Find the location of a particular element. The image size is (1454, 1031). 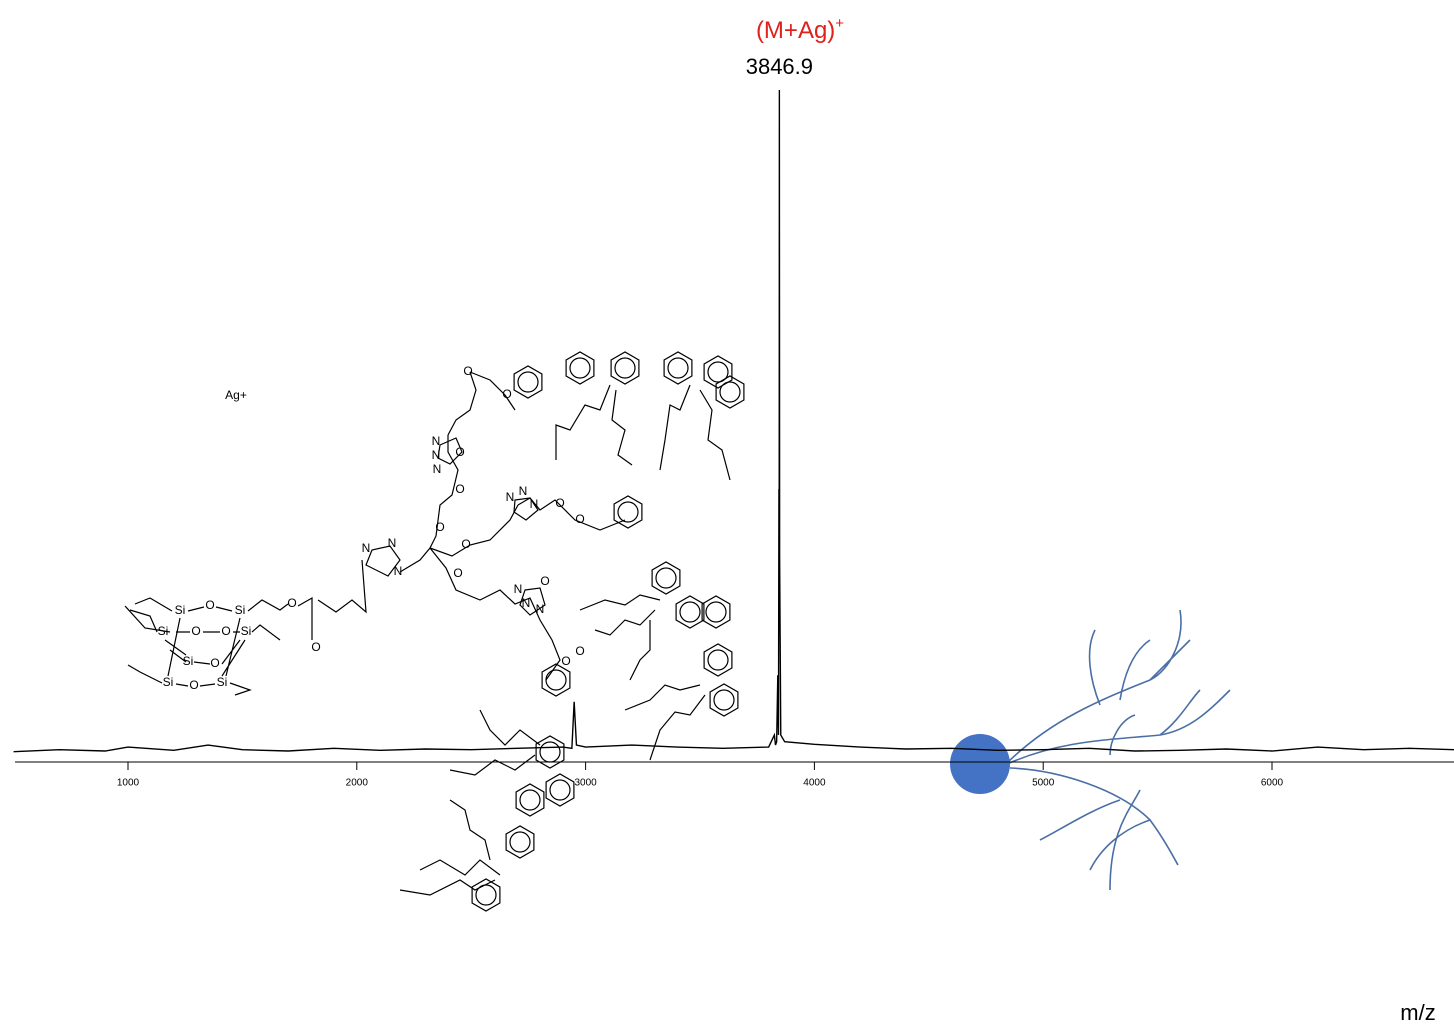

core-circle is located at coordinates (980, 764).